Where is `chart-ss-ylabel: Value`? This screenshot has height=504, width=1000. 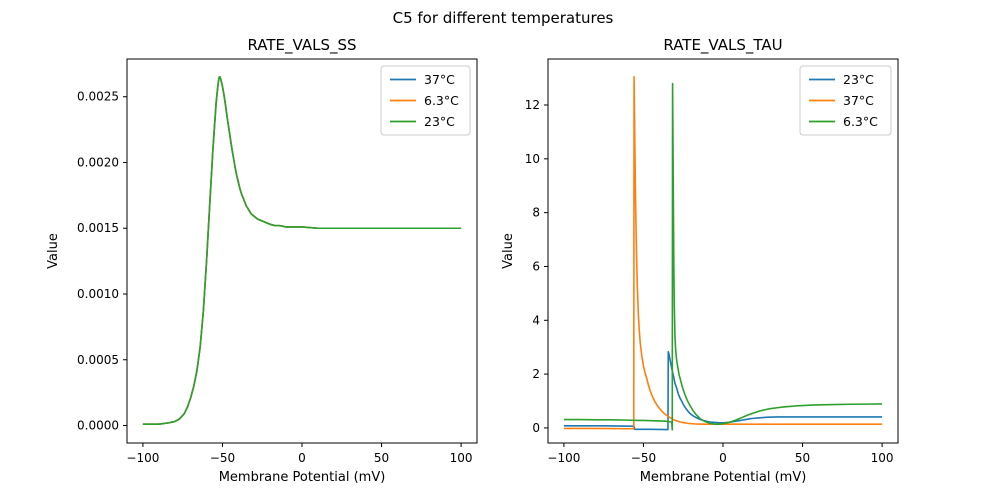
chart-ss-ylabel: Value is located at coordinates (53, 251).